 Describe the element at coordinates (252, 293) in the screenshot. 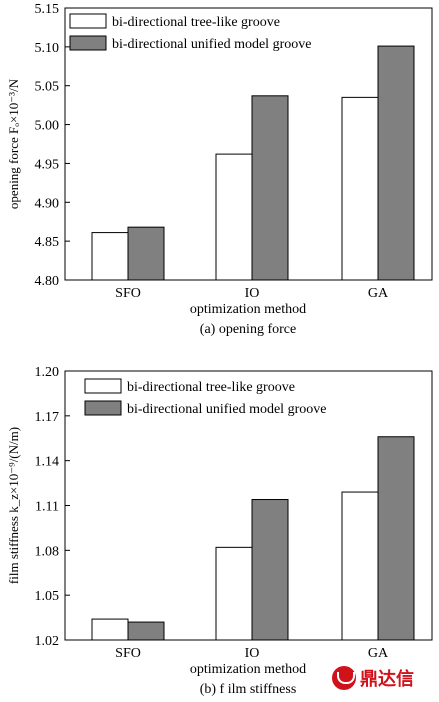

I see `x-category-label-a-1: IO` at that location.